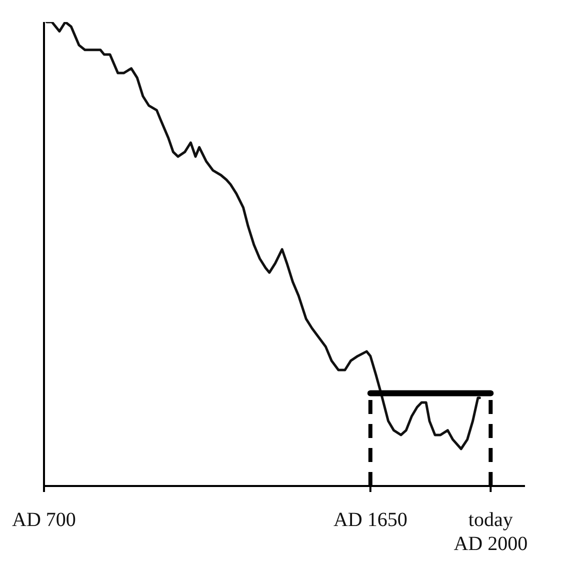 The width and height of the screenshot is (567, 573). What do you see at coordinates (491, 532) in the screenshot?
I see `x-tick-label: today AD 2000` at bounding box center [491, 532].